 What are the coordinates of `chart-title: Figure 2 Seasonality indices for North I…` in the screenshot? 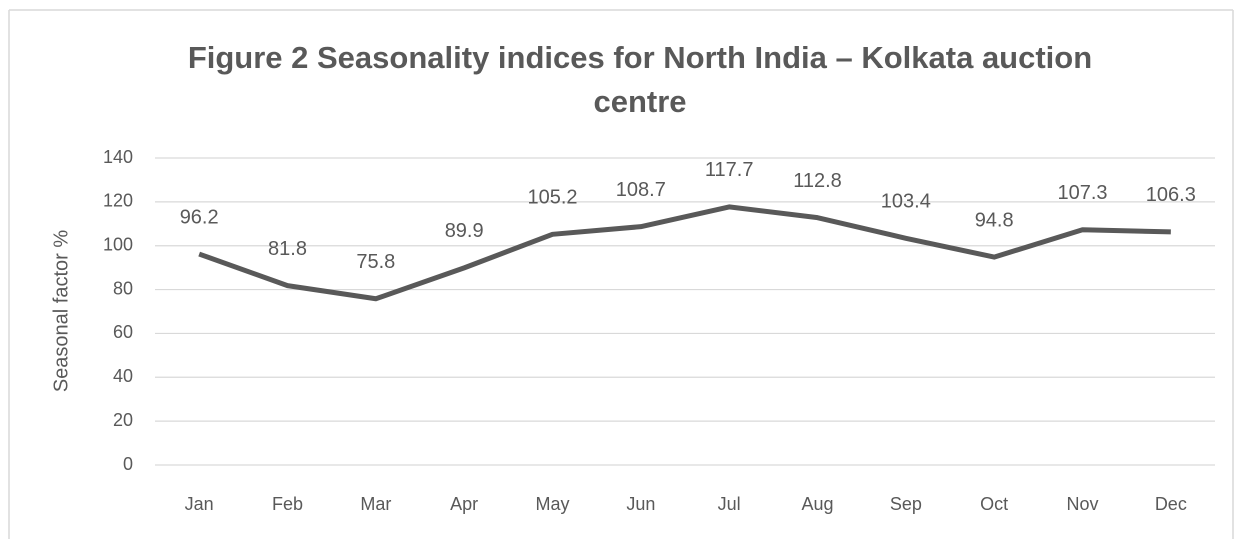 It's located at (640, 79).